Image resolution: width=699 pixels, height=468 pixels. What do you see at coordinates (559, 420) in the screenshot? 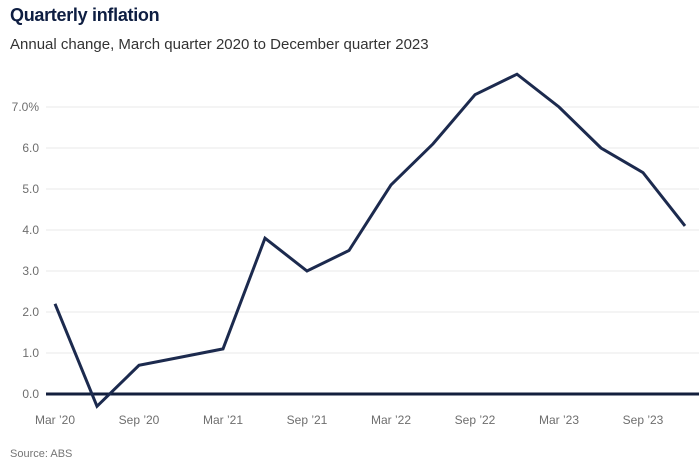
I see `x-axis-tick-label: Mar ’23` at bounding box center [559, 420].